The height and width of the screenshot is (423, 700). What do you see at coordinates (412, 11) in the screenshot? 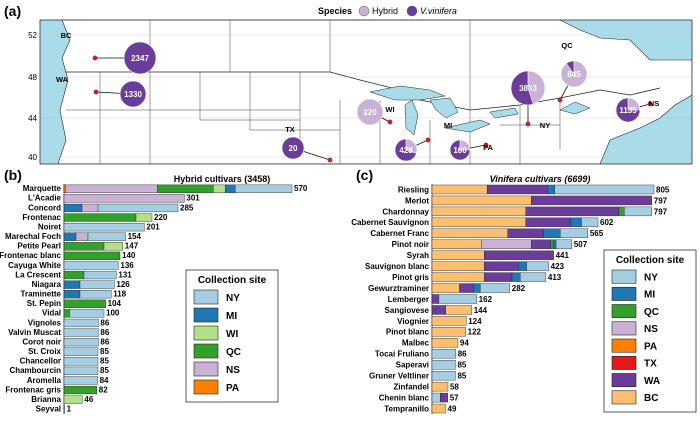
I see `legend-vinifera-swatch` at bounding box center [412, 11].